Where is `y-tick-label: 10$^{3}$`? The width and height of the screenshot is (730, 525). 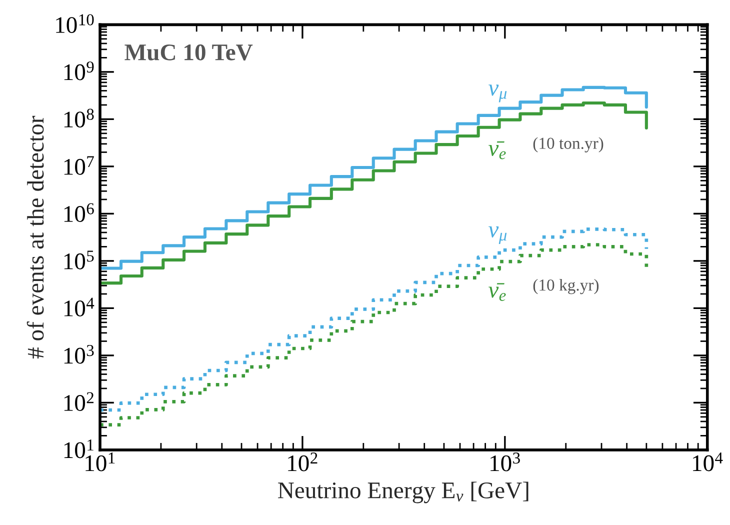
y-tick-label: 10$^{3}$ is located at coordinates (79, 354).